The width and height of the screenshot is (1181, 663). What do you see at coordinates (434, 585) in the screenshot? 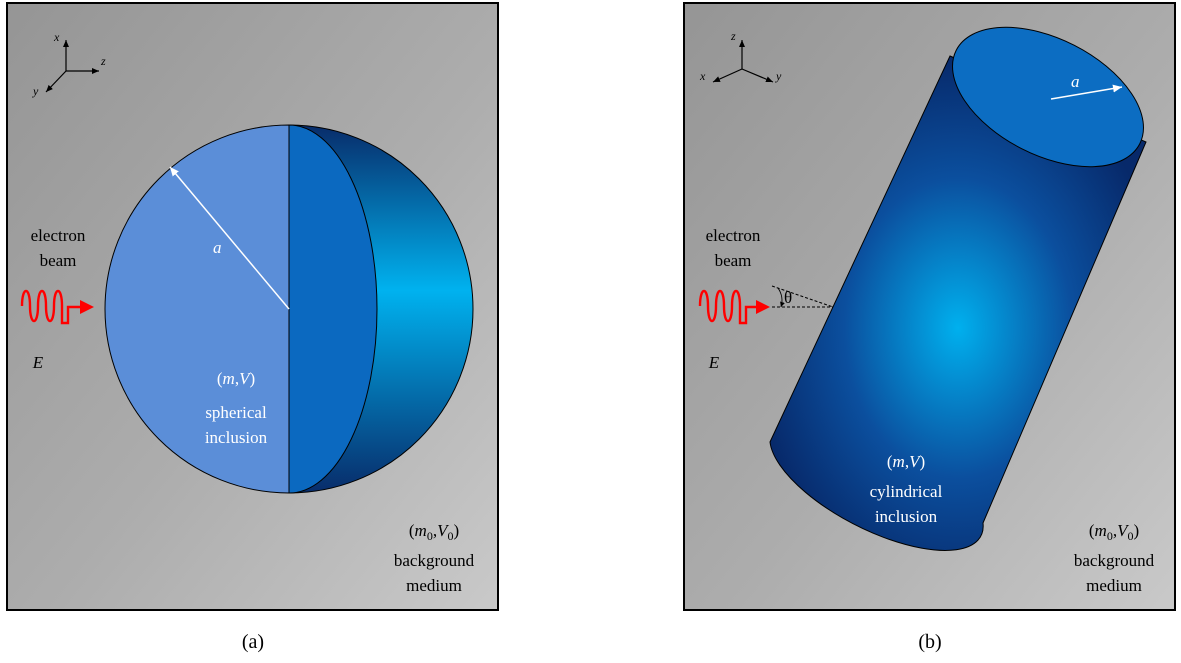
I see `panel-a-background-word-2: medium` at bounding box center [434, 585].